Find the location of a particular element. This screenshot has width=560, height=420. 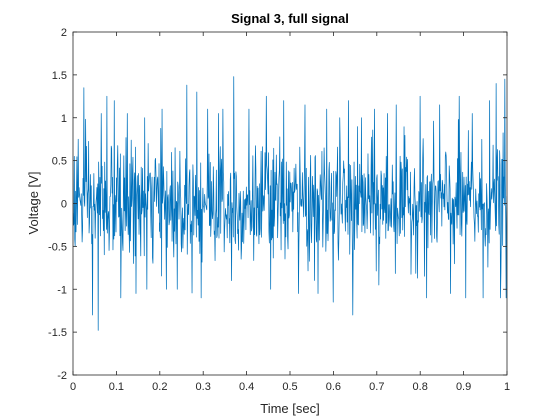

chart-title: Signal 3, full signal is located at coordinates (290, 18).